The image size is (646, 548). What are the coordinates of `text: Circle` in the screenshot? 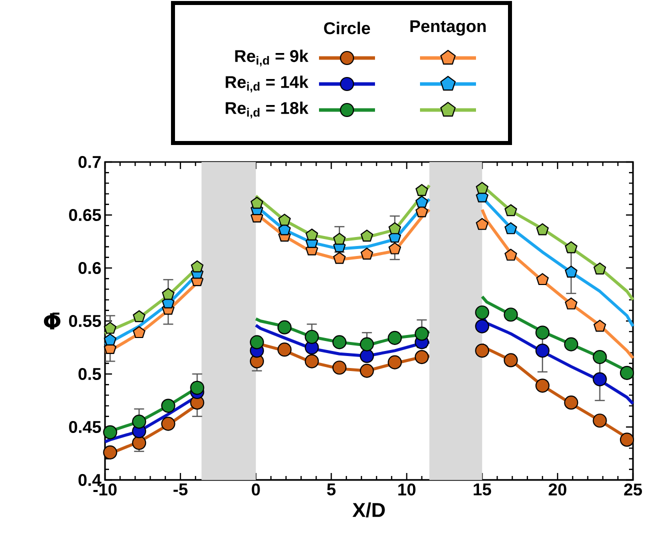 It's located at (347, 28).